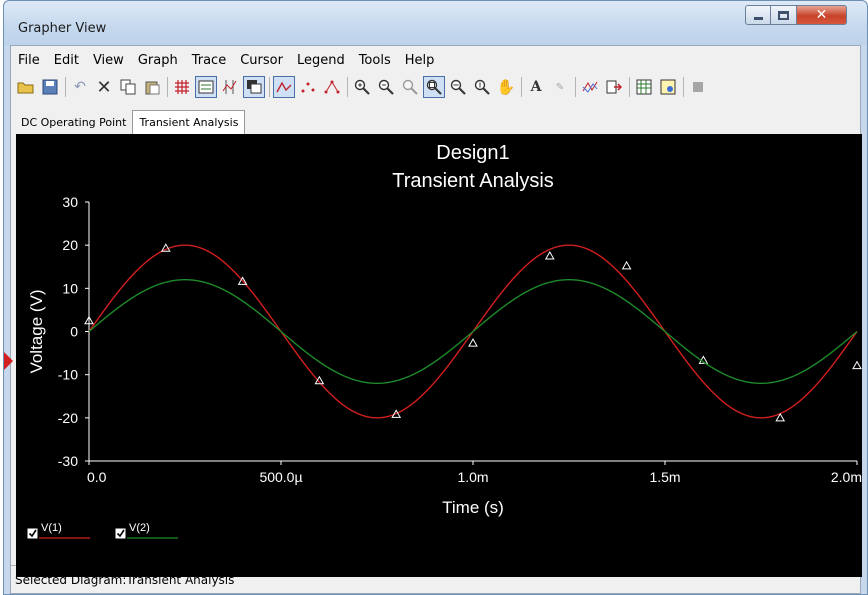 The image size is (868, 595). I want to click on lines-and-markers-icon, so click(332, 87).